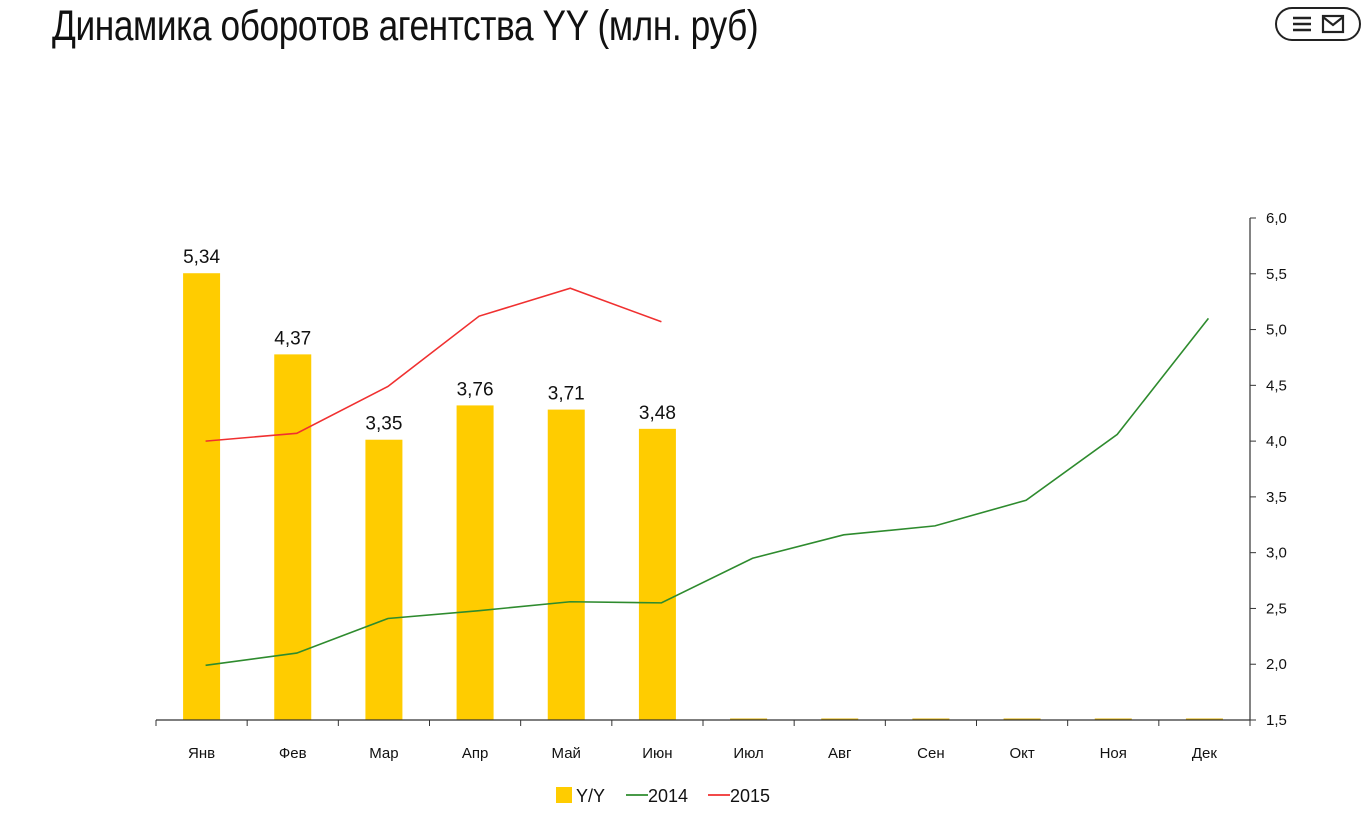 This screenshot has height=825, width=1369. I want to click on envelope-icon, so click(1333, 24).